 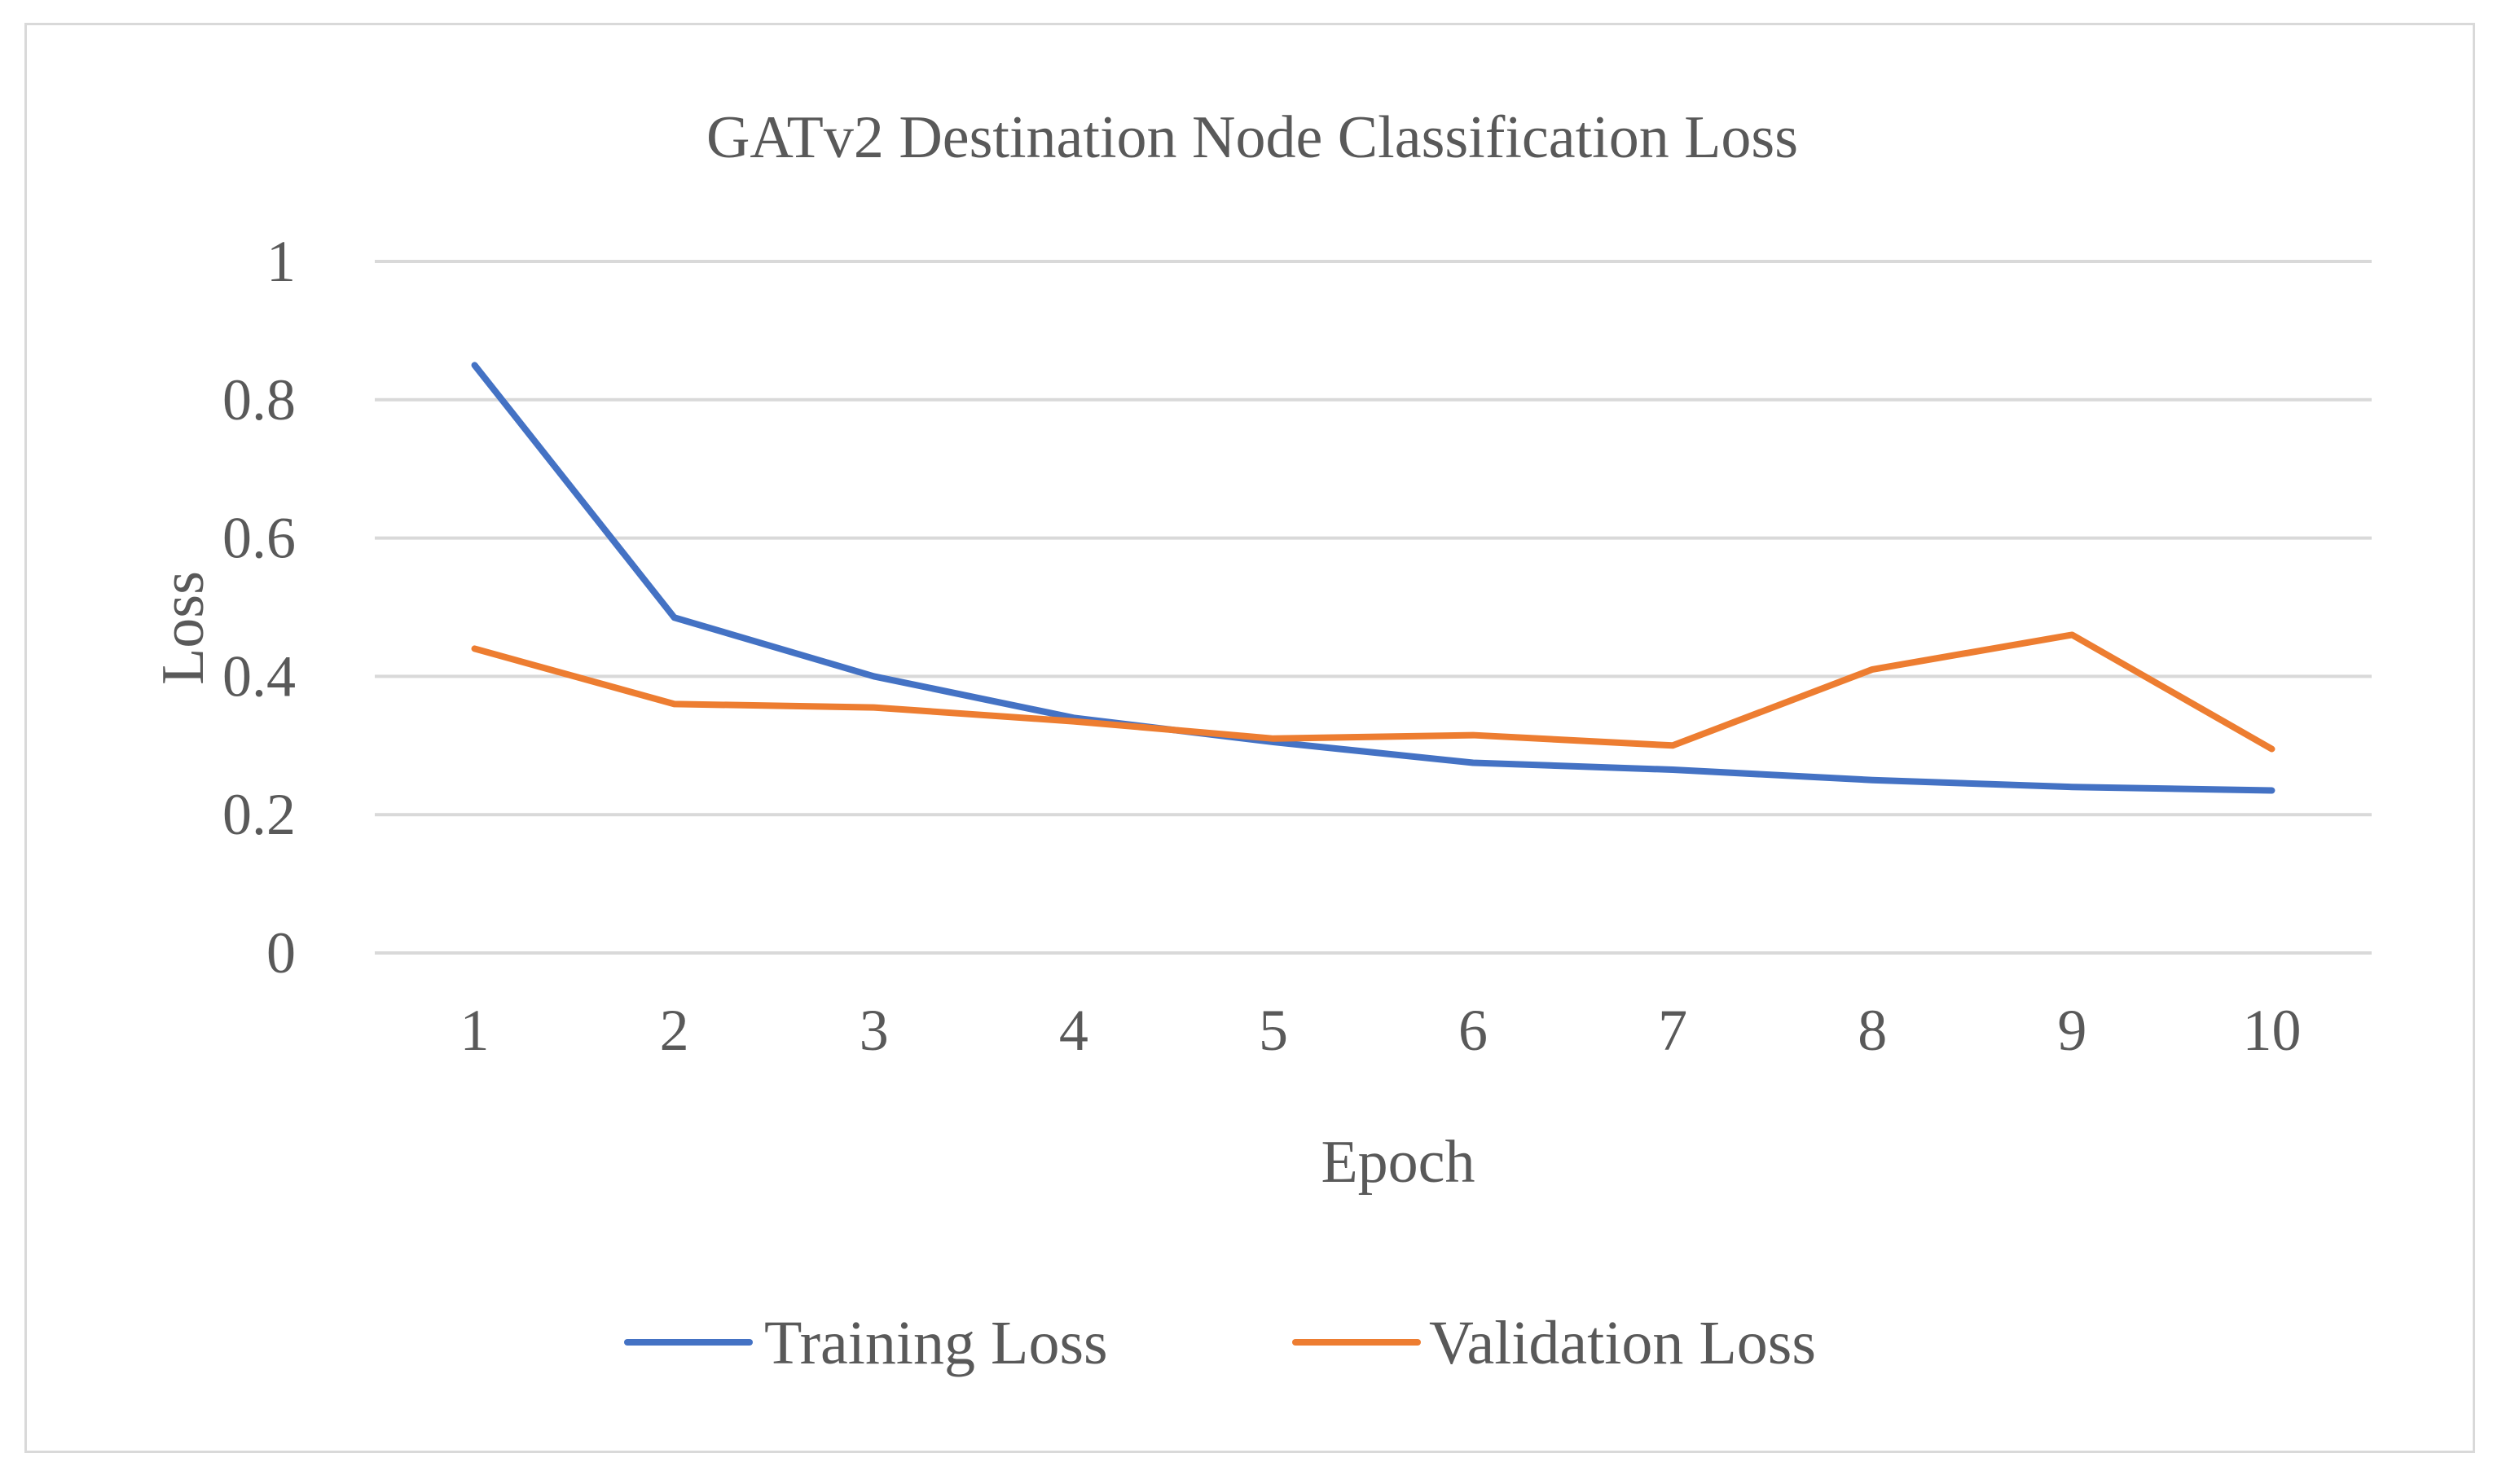 I want to click on x-tick-label: 1, so click(x=475, y=1030).